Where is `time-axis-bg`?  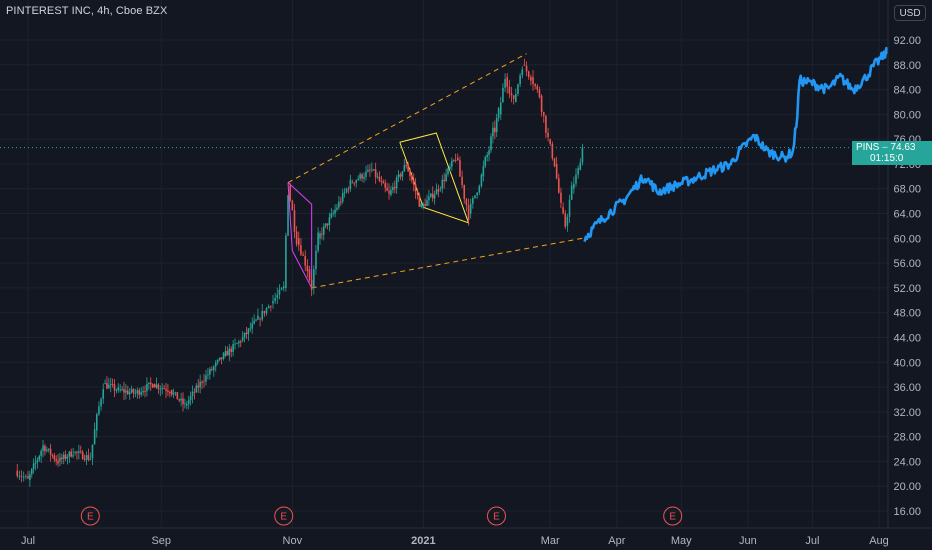 time-axis-bg is located at coordinates (466, 539).